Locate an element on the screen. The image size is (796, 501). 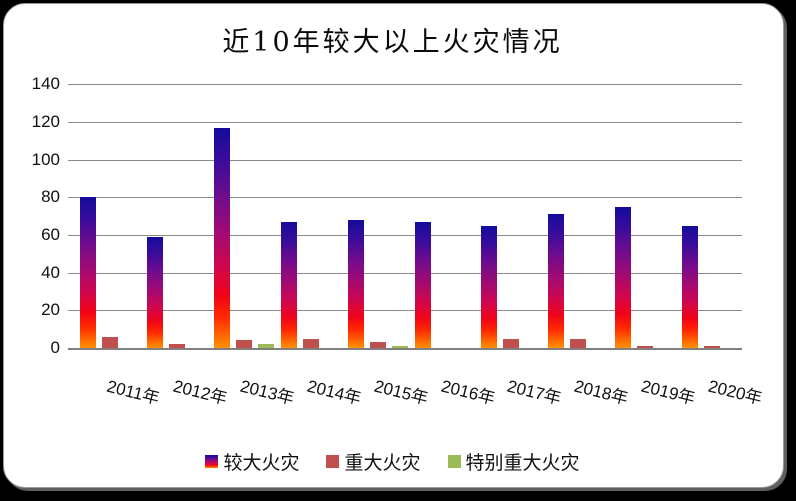
legend-item-extra-serious-fire: 特别重大火灾 is located at coordinates (513, 461).